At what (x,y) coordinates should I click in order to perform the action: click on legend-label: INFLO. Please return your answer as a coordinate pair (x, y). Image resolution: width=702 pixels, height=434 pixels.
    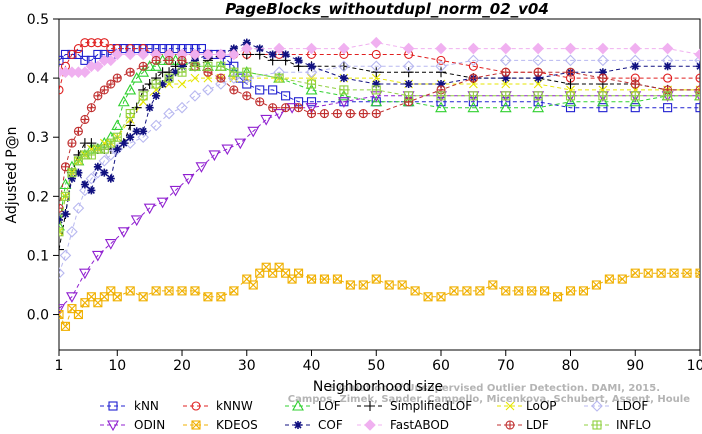
    Looking at the image, I should click on (633, 425).